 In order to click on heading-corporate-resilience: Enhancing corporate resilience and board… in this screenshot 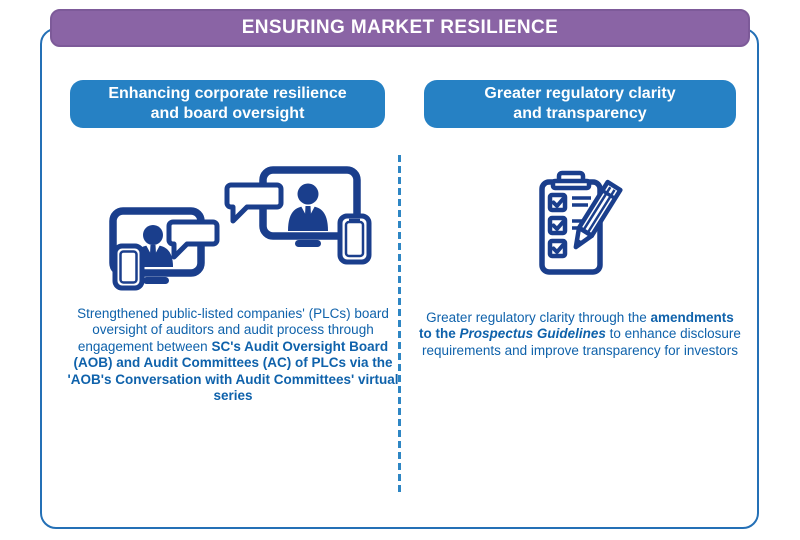, I will do `click(227, 104)`.